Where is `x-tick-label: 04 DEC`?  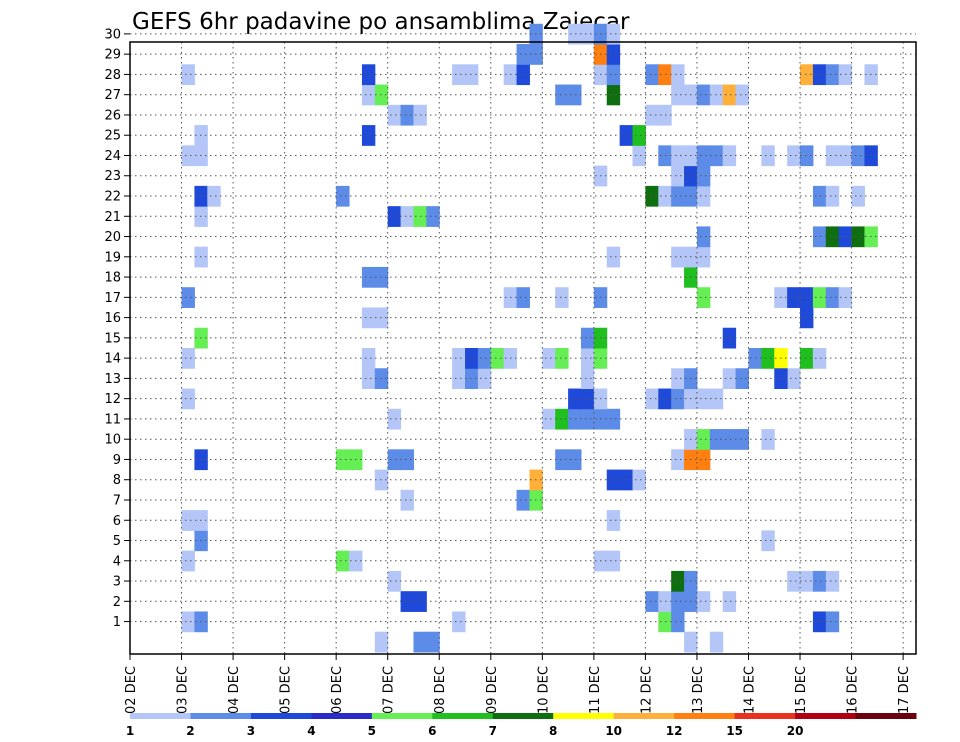
x-tick-label: 04 DEC is located at coordinates (234, 690).